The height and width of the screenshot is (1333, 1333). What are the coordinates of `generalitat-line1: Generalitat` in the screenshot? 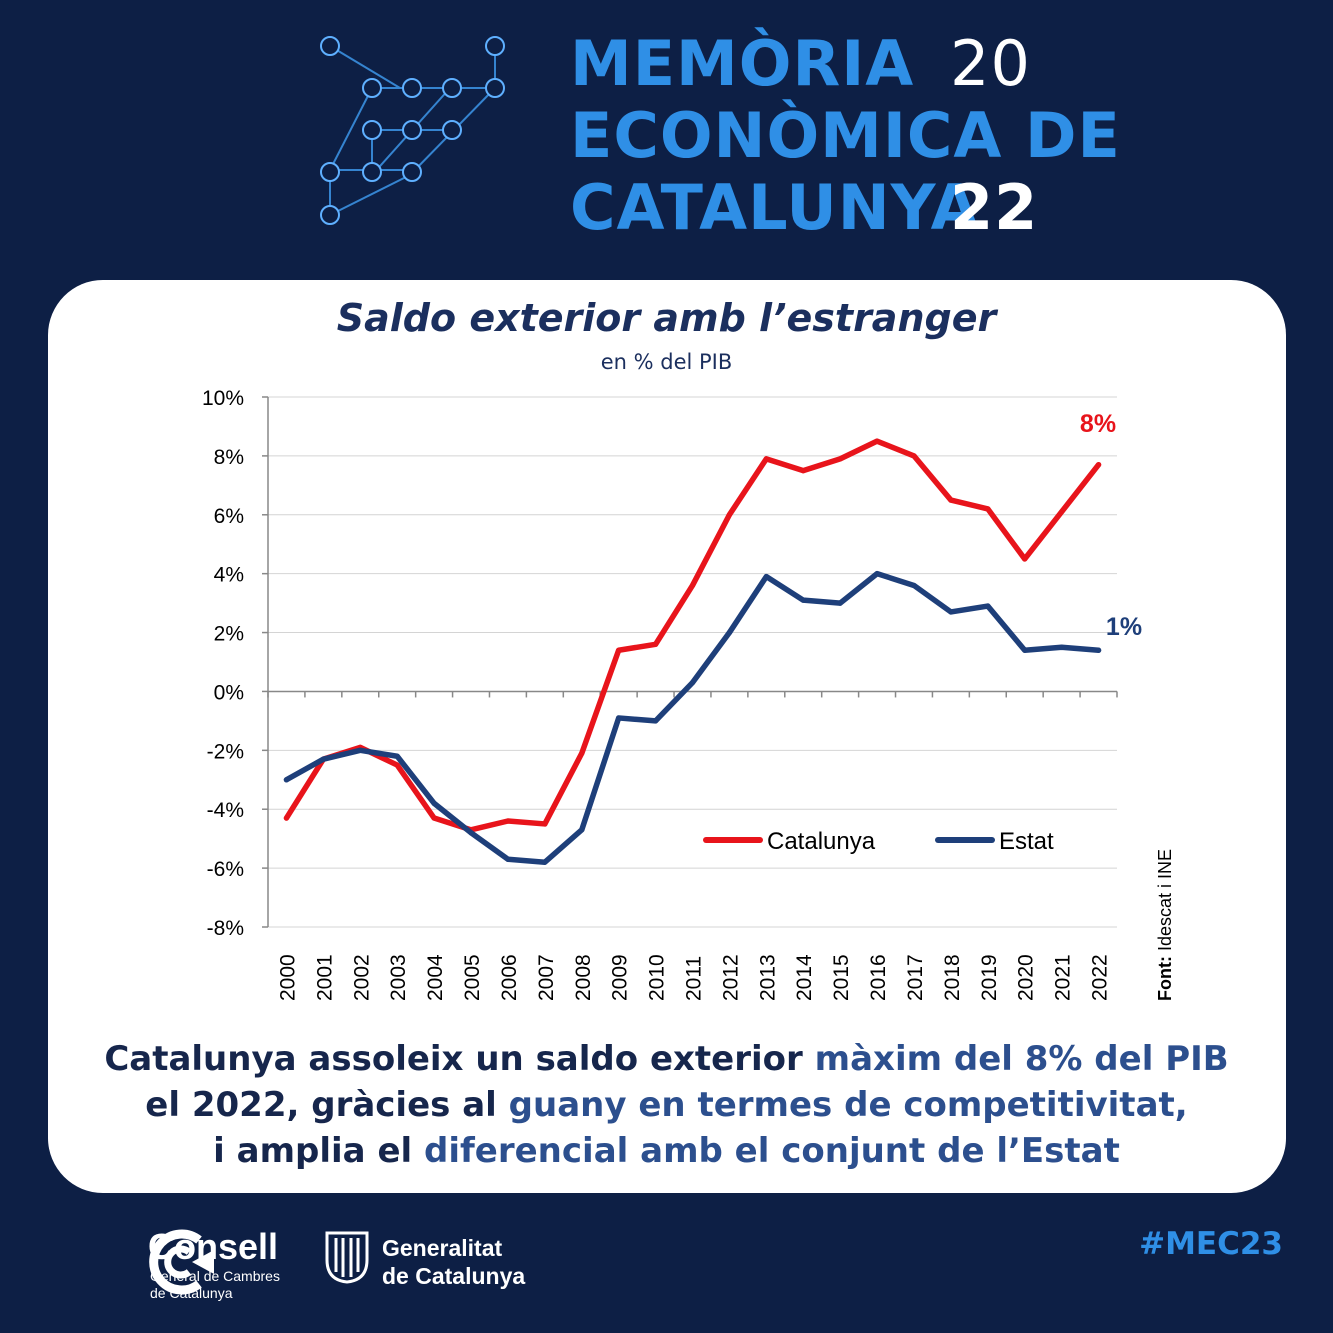 It's located at (442, 1248).